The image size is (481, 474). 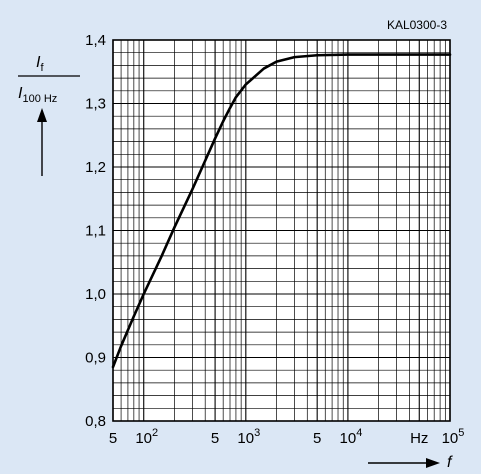 What do you see at coordinates (42, 115) in the screenshot?
I see `y-label-arrow-head` at bounding box center [42, 115].